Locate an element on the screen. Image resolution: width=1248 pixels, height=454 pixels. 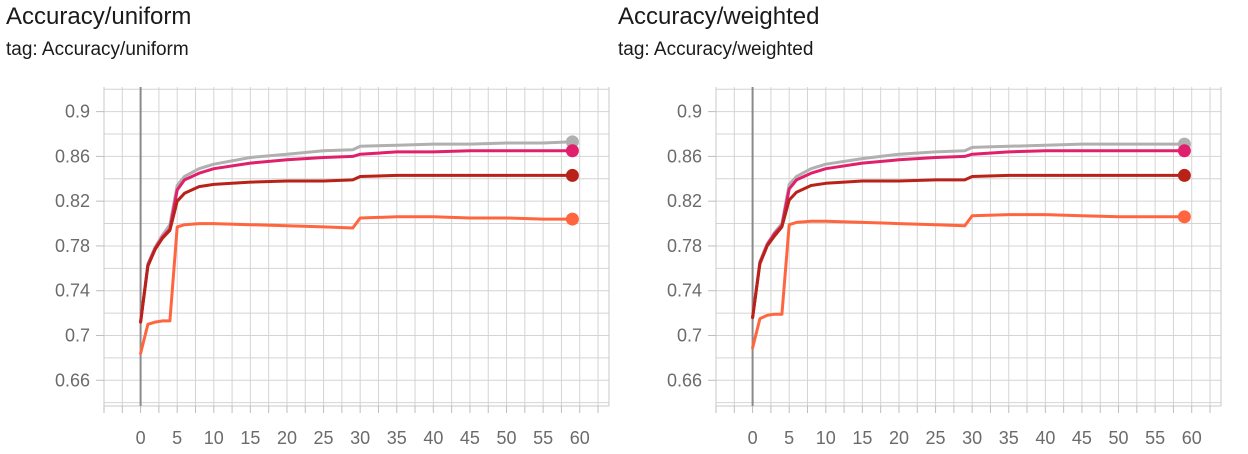
chart-tag: tag: Accuracy/weighted is located at coordinates (716, 49).